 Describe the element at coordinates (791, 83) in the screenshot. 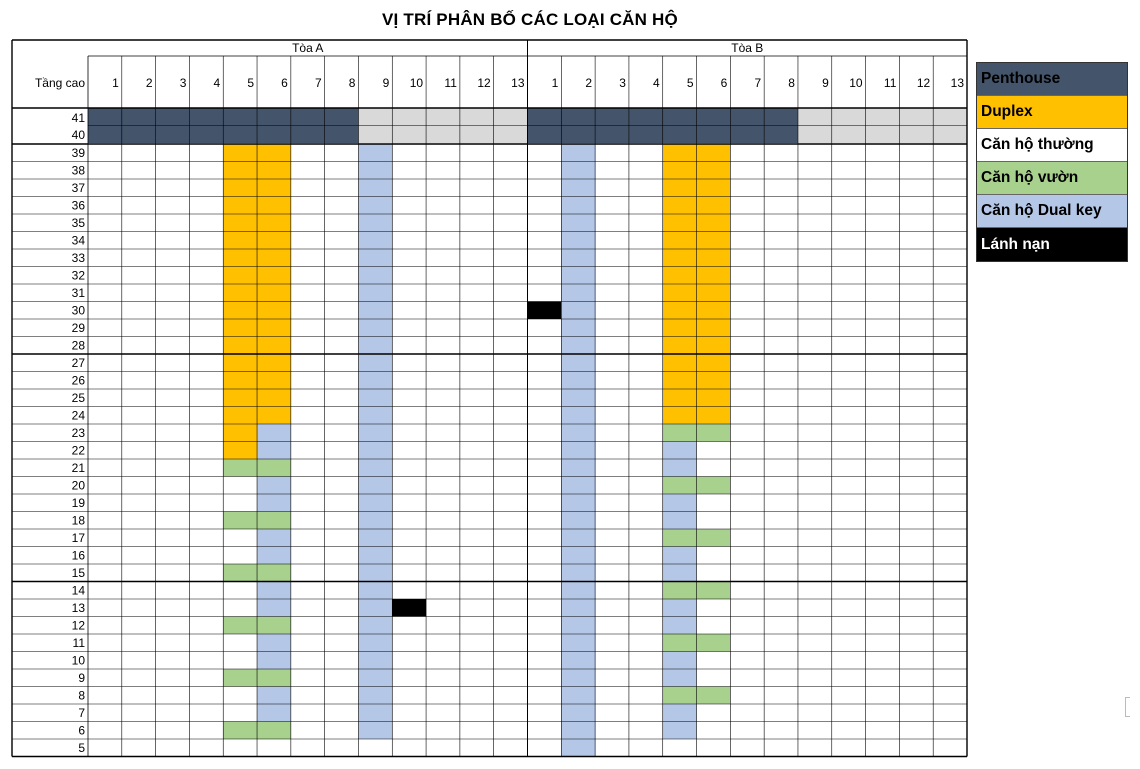

I see `unit-number: 8` at that location.